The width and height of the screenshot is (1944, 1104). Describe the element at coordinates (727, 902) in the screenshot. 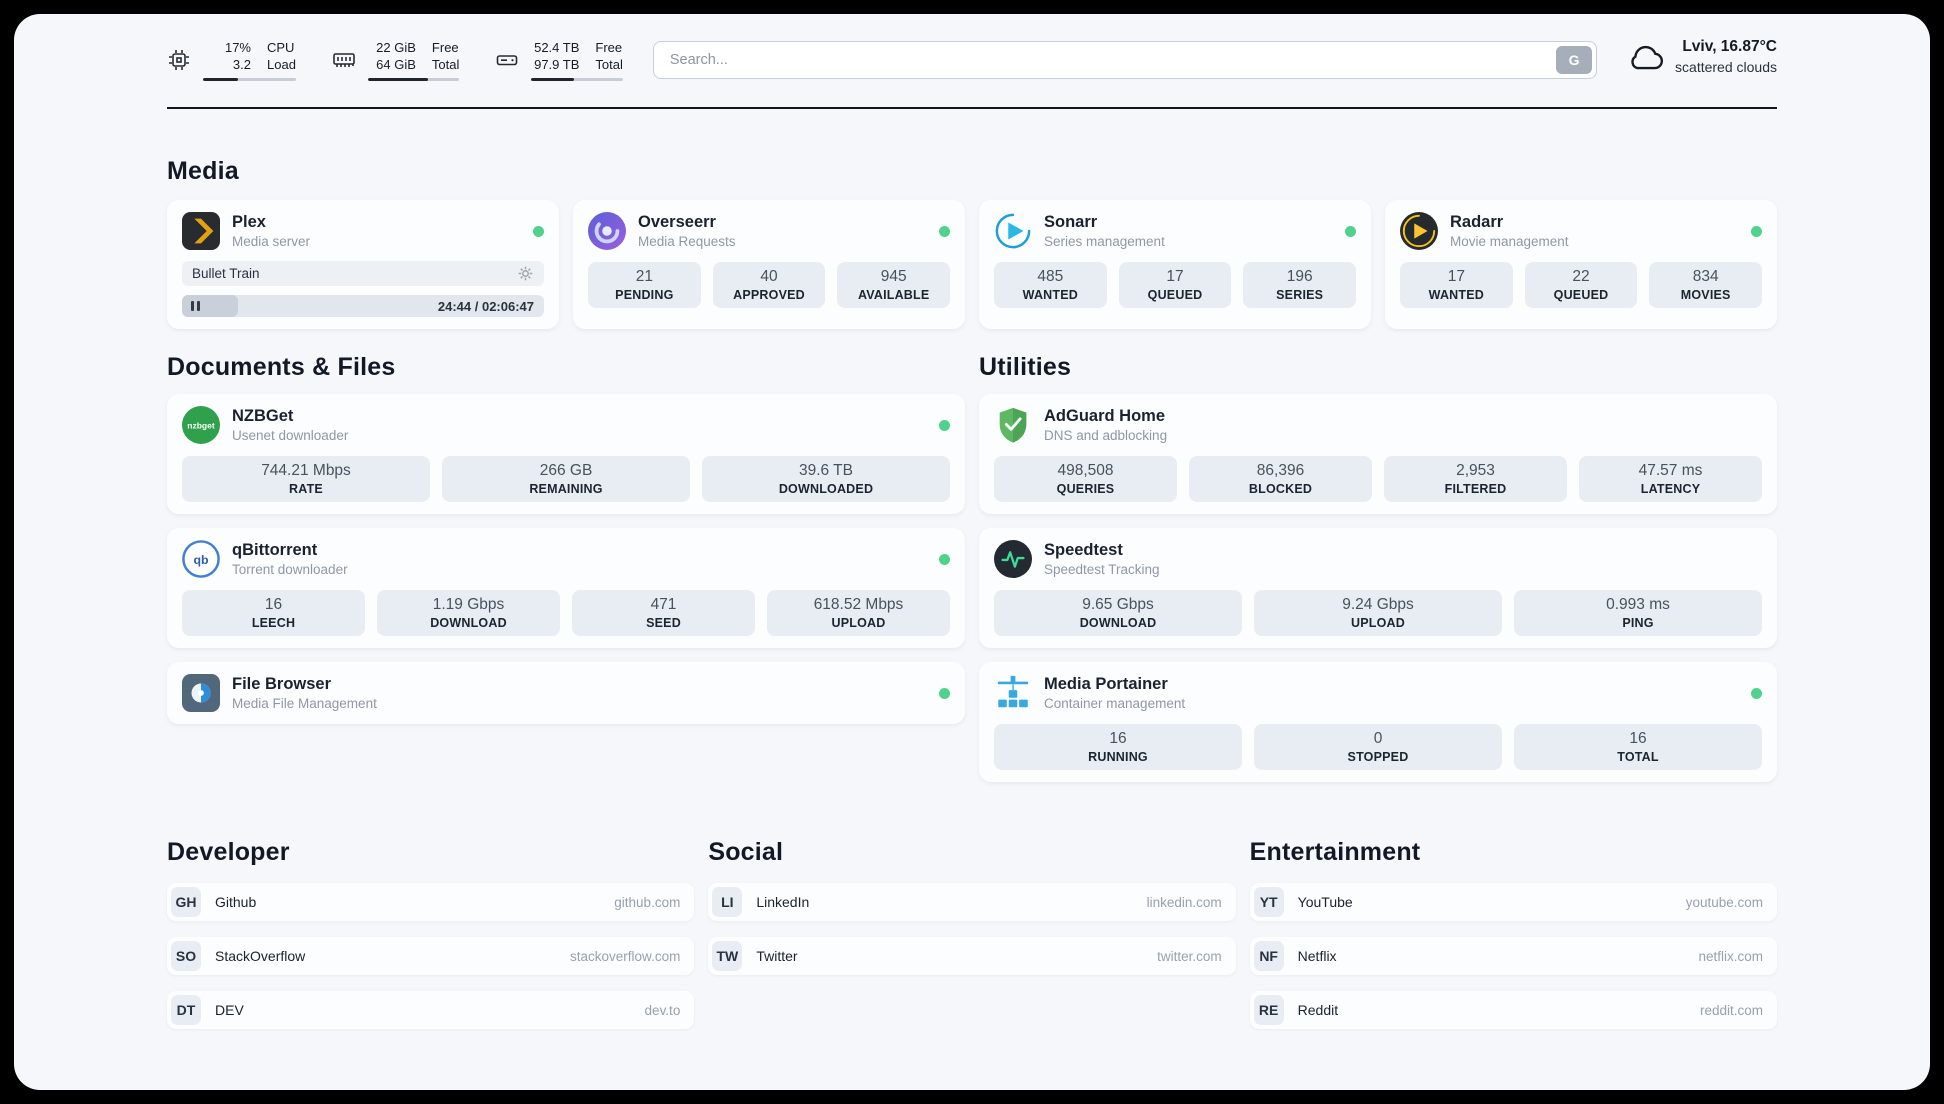

I see `bookmark-abbr: LI` at that location.